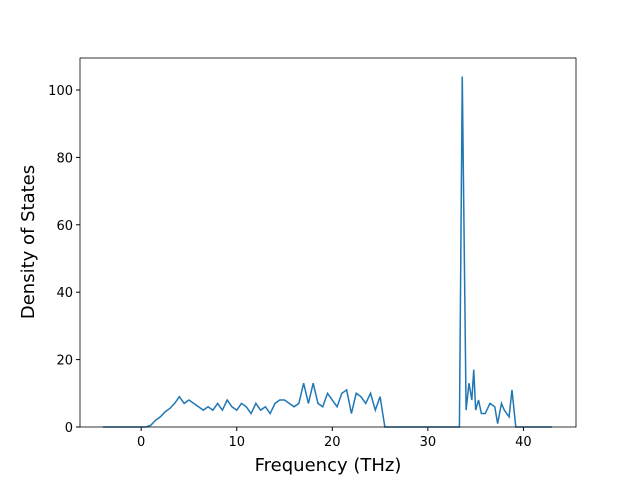 Image resolution: width=640 pixels, height=480 pixels. What do you see at coordinates (69, 428) in the screenshot?
I see `y-tick-label: 0` at bounding box center [69, 428].